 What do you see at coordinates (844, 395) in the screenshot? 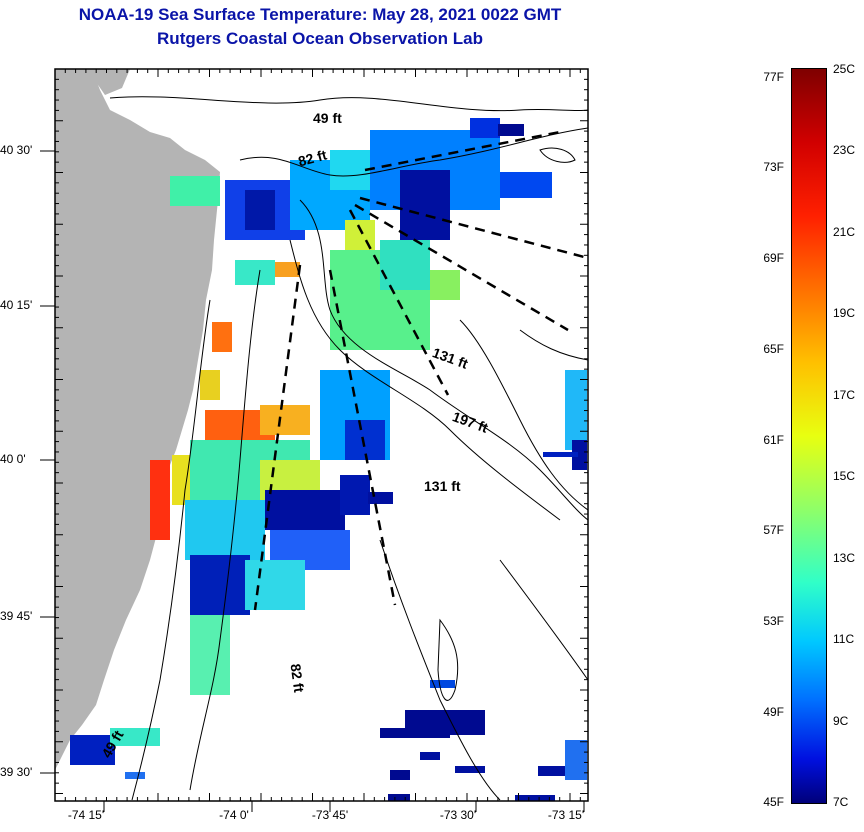
I see `colorbar-c-tick: 17C` at bounding box center [844, 395].